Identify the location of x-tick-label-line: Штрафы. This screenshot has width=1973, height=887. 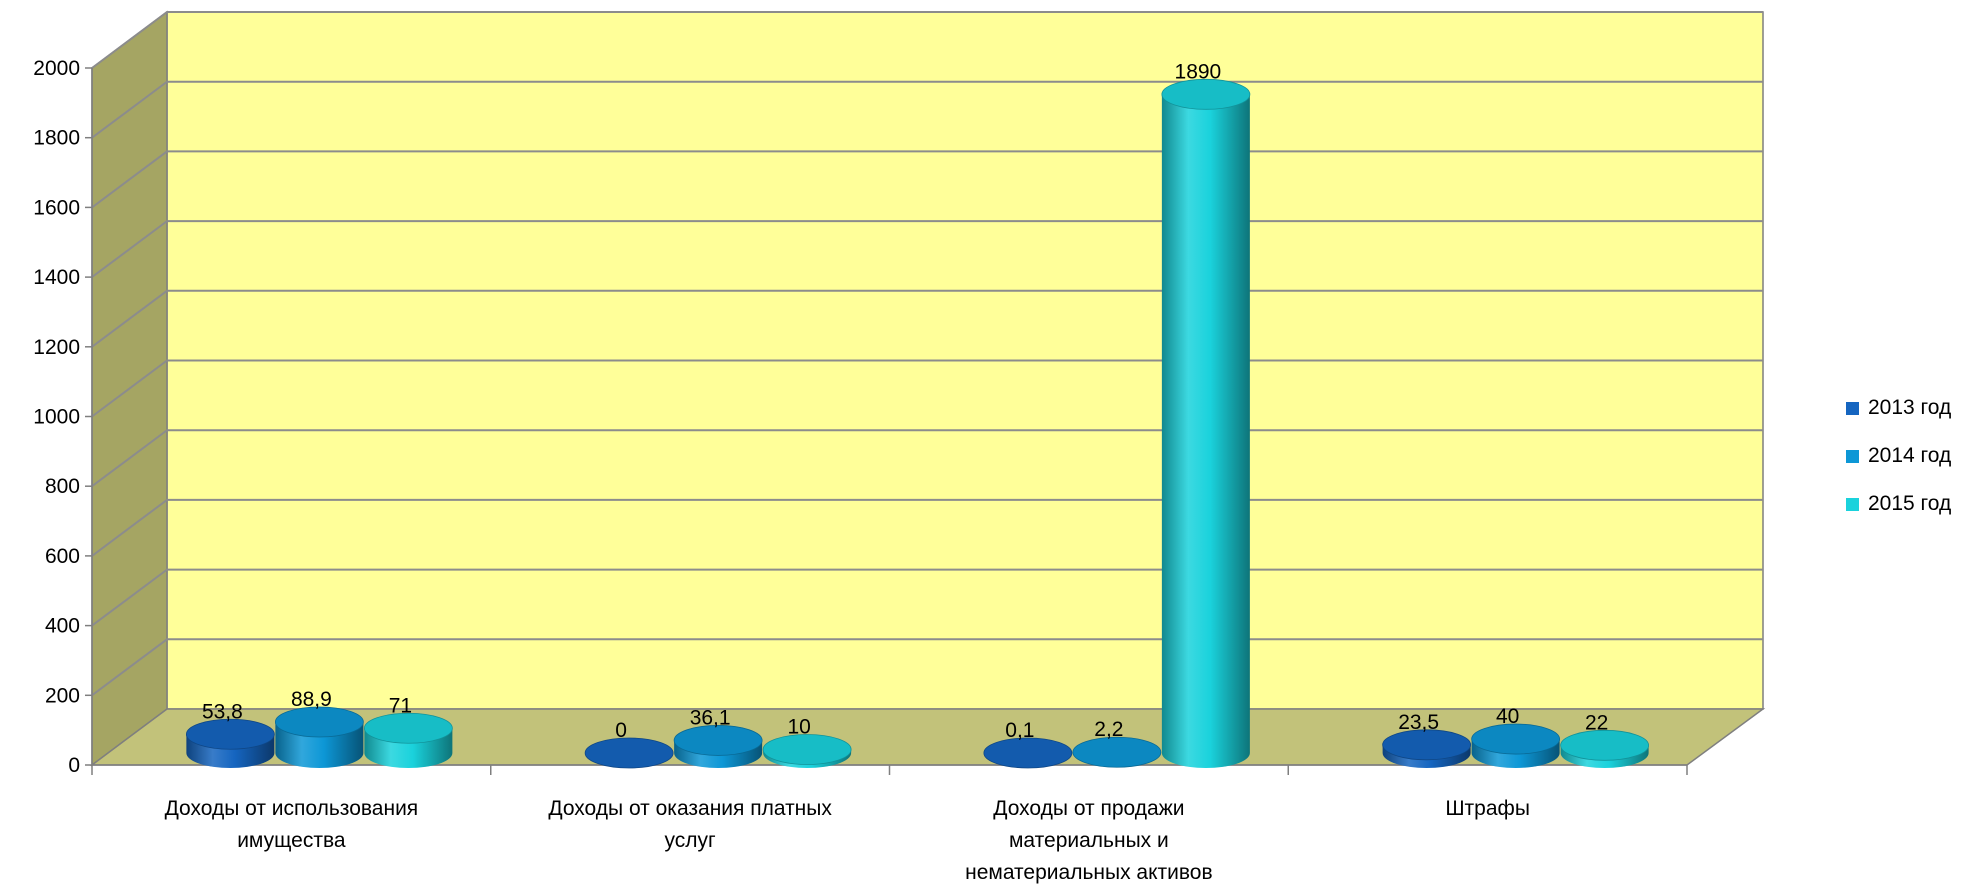
(1487, 808).